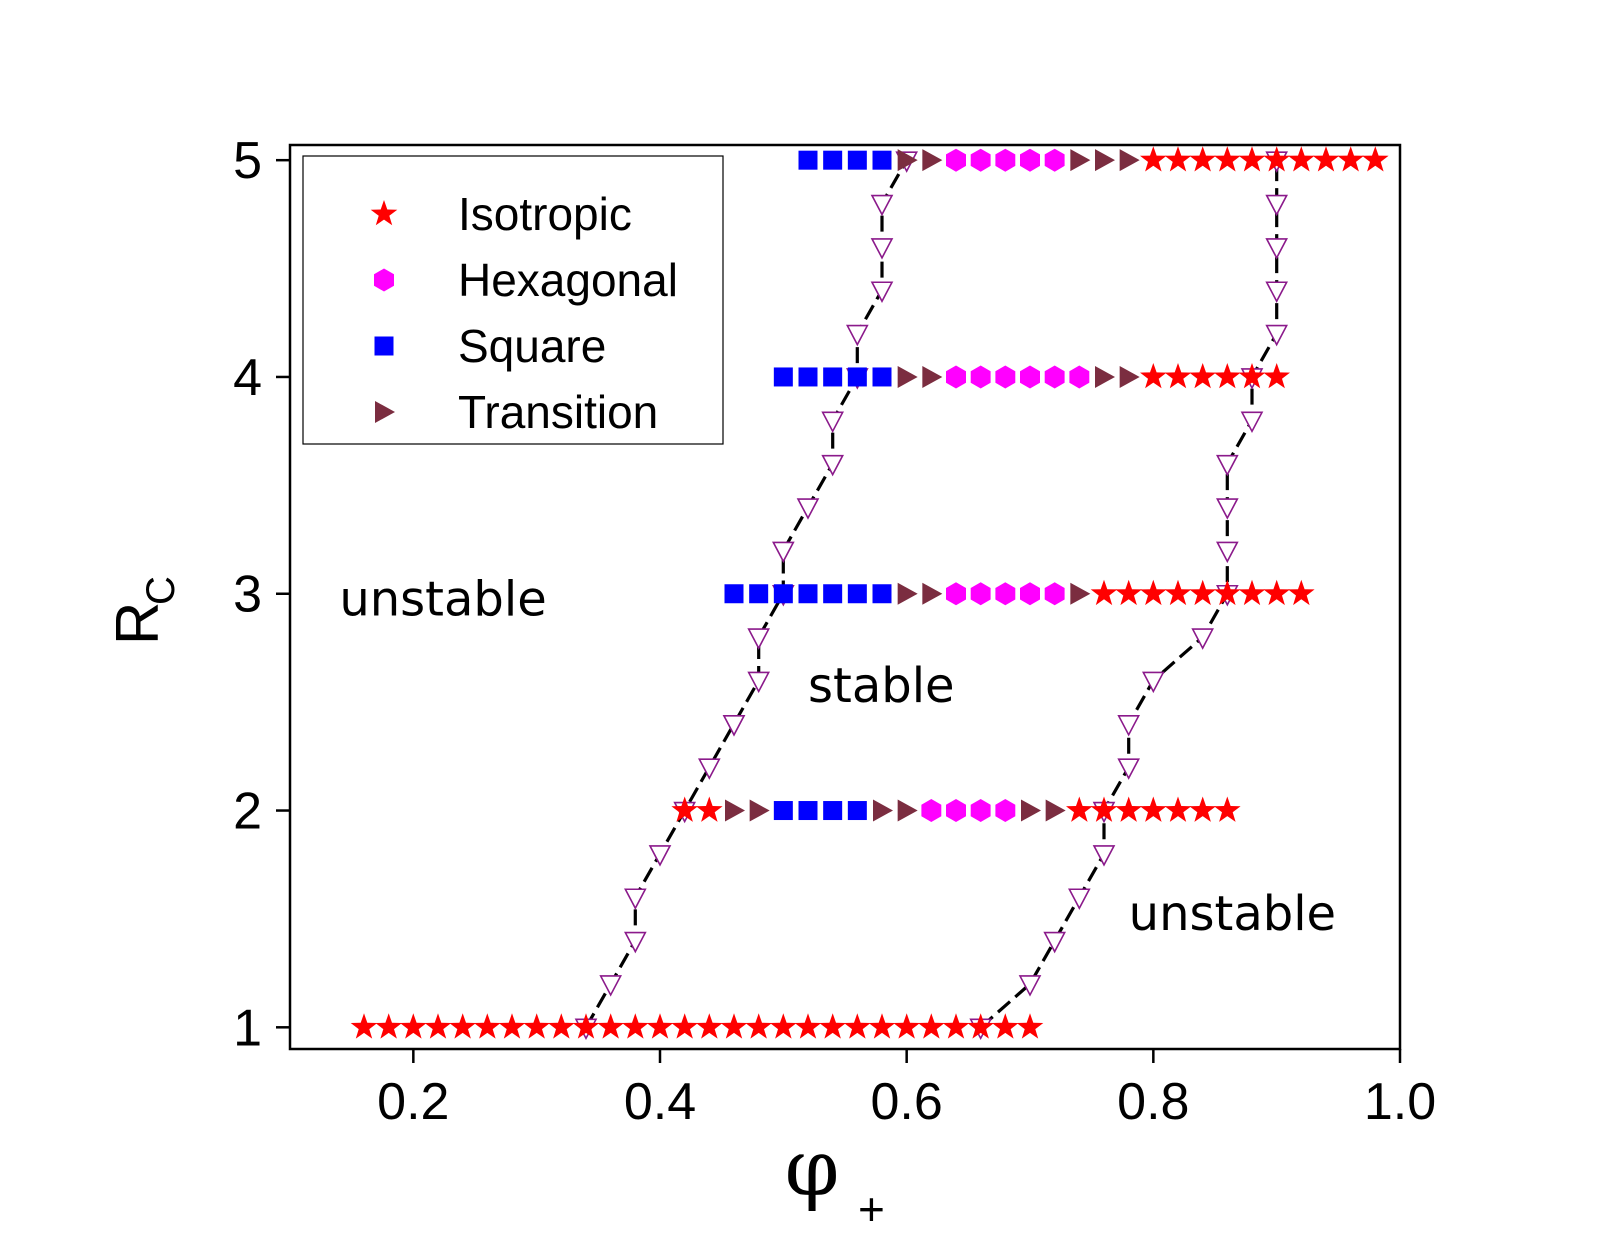 This screenshot has height=1248, width=1616. I want to click on legend-label-isotropic: Isotropic, so click(545, 214).